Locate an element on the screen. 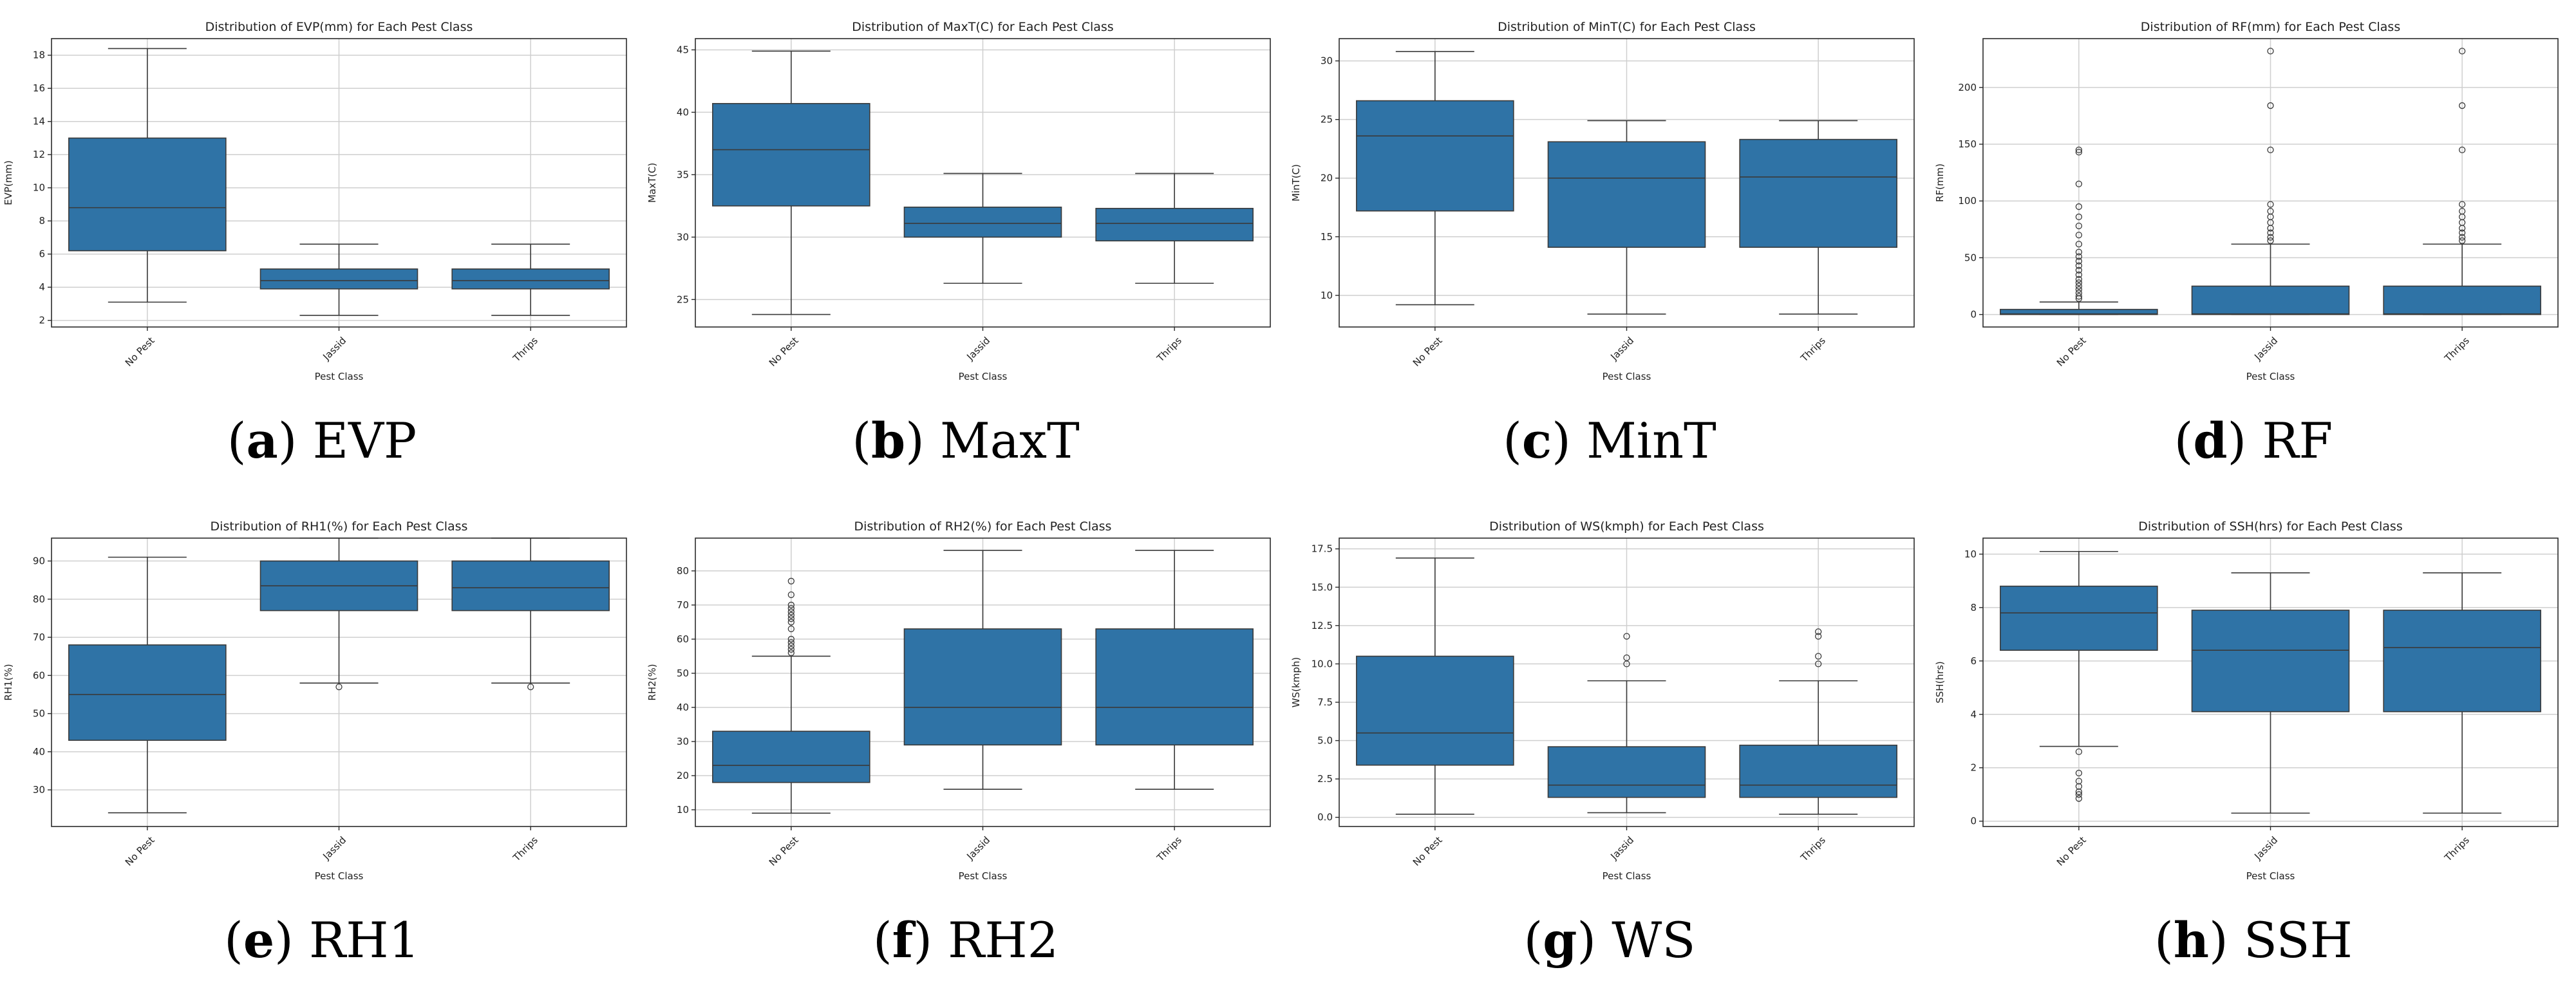 The height and width of the screenshot is (999, 2576). y-tick-label: 2 is located at coordinates (1973, 768).